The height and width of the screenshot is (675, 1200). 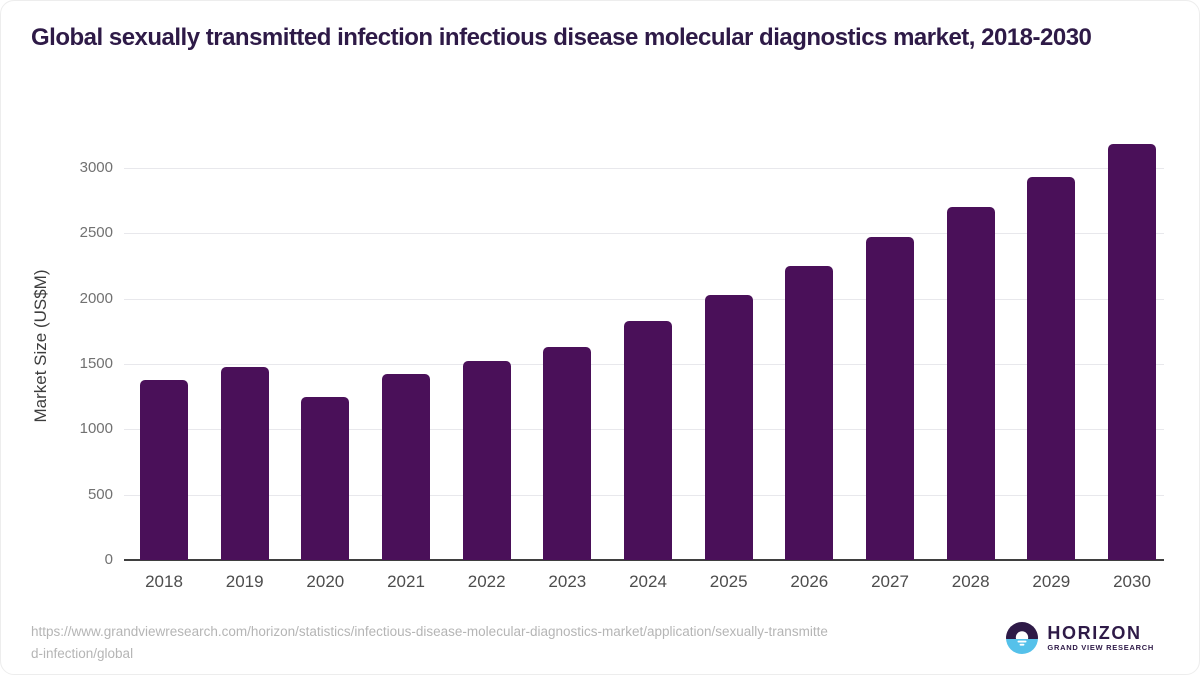 What do you see at coordinates (244, 581) in the screenshot?
I see `x-tick-label: 2019` at bounding box center [244, 581].